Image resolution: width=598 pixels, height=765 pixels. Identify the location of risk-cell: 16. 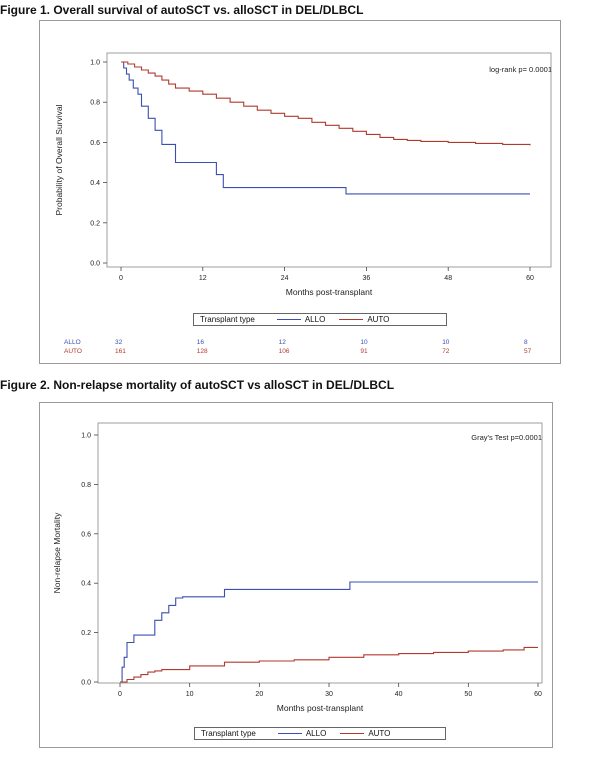
(200, 342).